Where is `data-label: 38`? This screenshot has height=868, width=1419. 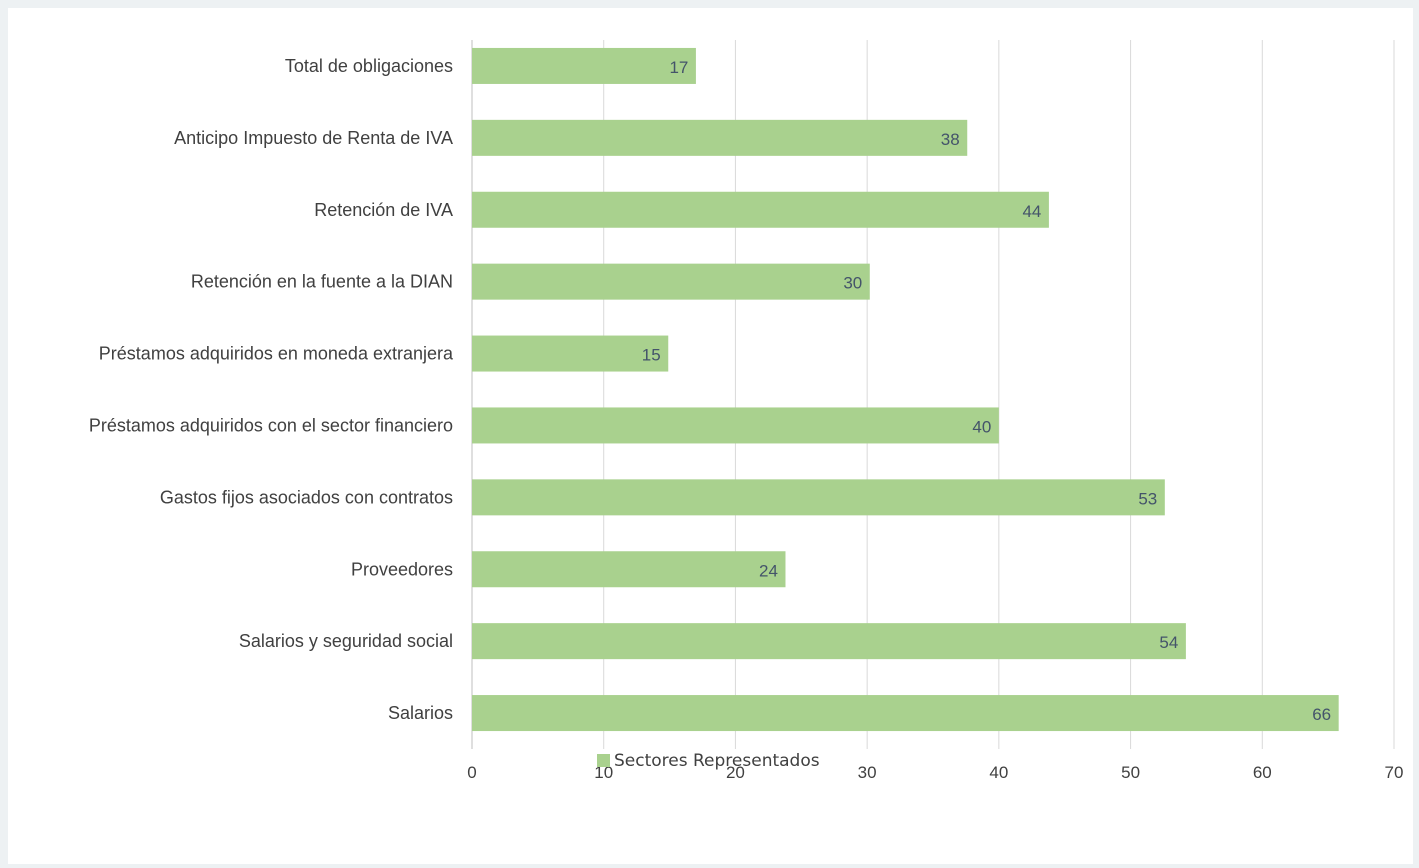 data-label: 38 is located at coordinates (950, 139).